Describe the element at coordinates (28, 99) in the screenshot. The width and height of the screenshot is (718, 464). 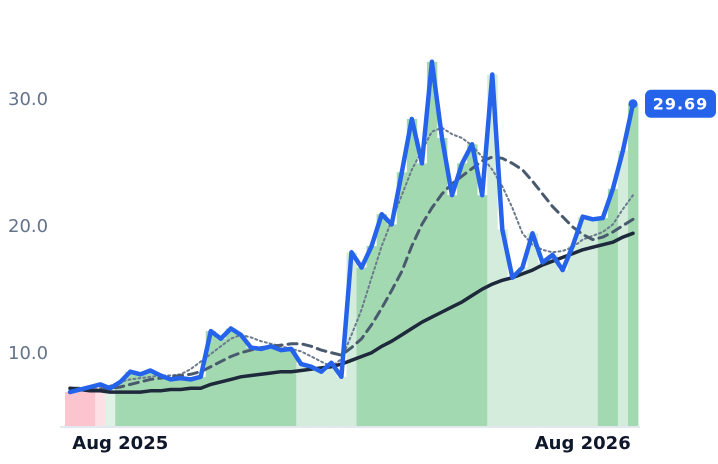
I see `y-tick-label: 30.0` at that location.